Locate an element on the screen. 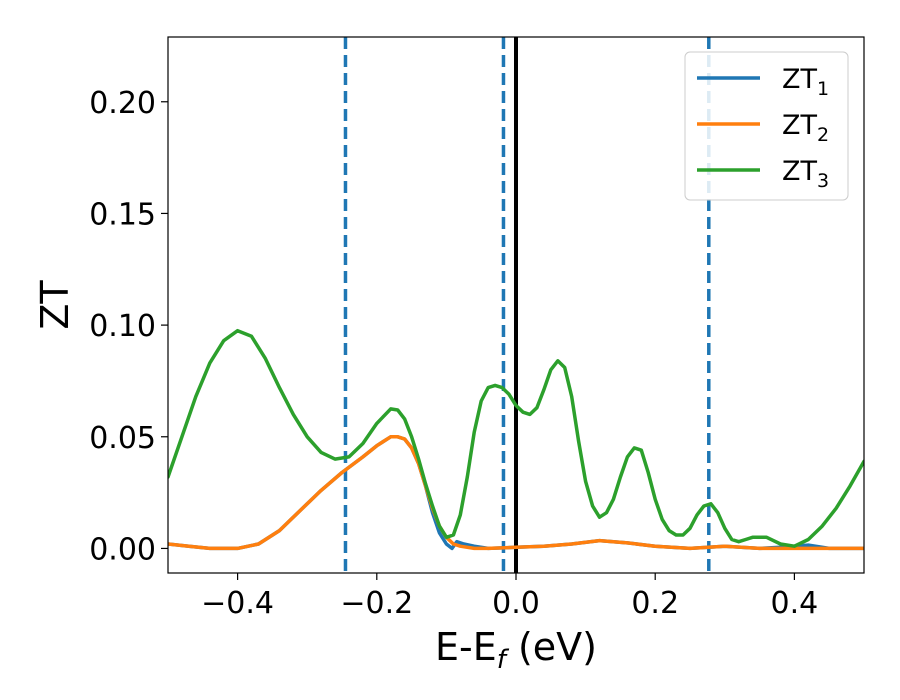  legend-label-zt1: ZT1 is located at coordinates (805, 82).